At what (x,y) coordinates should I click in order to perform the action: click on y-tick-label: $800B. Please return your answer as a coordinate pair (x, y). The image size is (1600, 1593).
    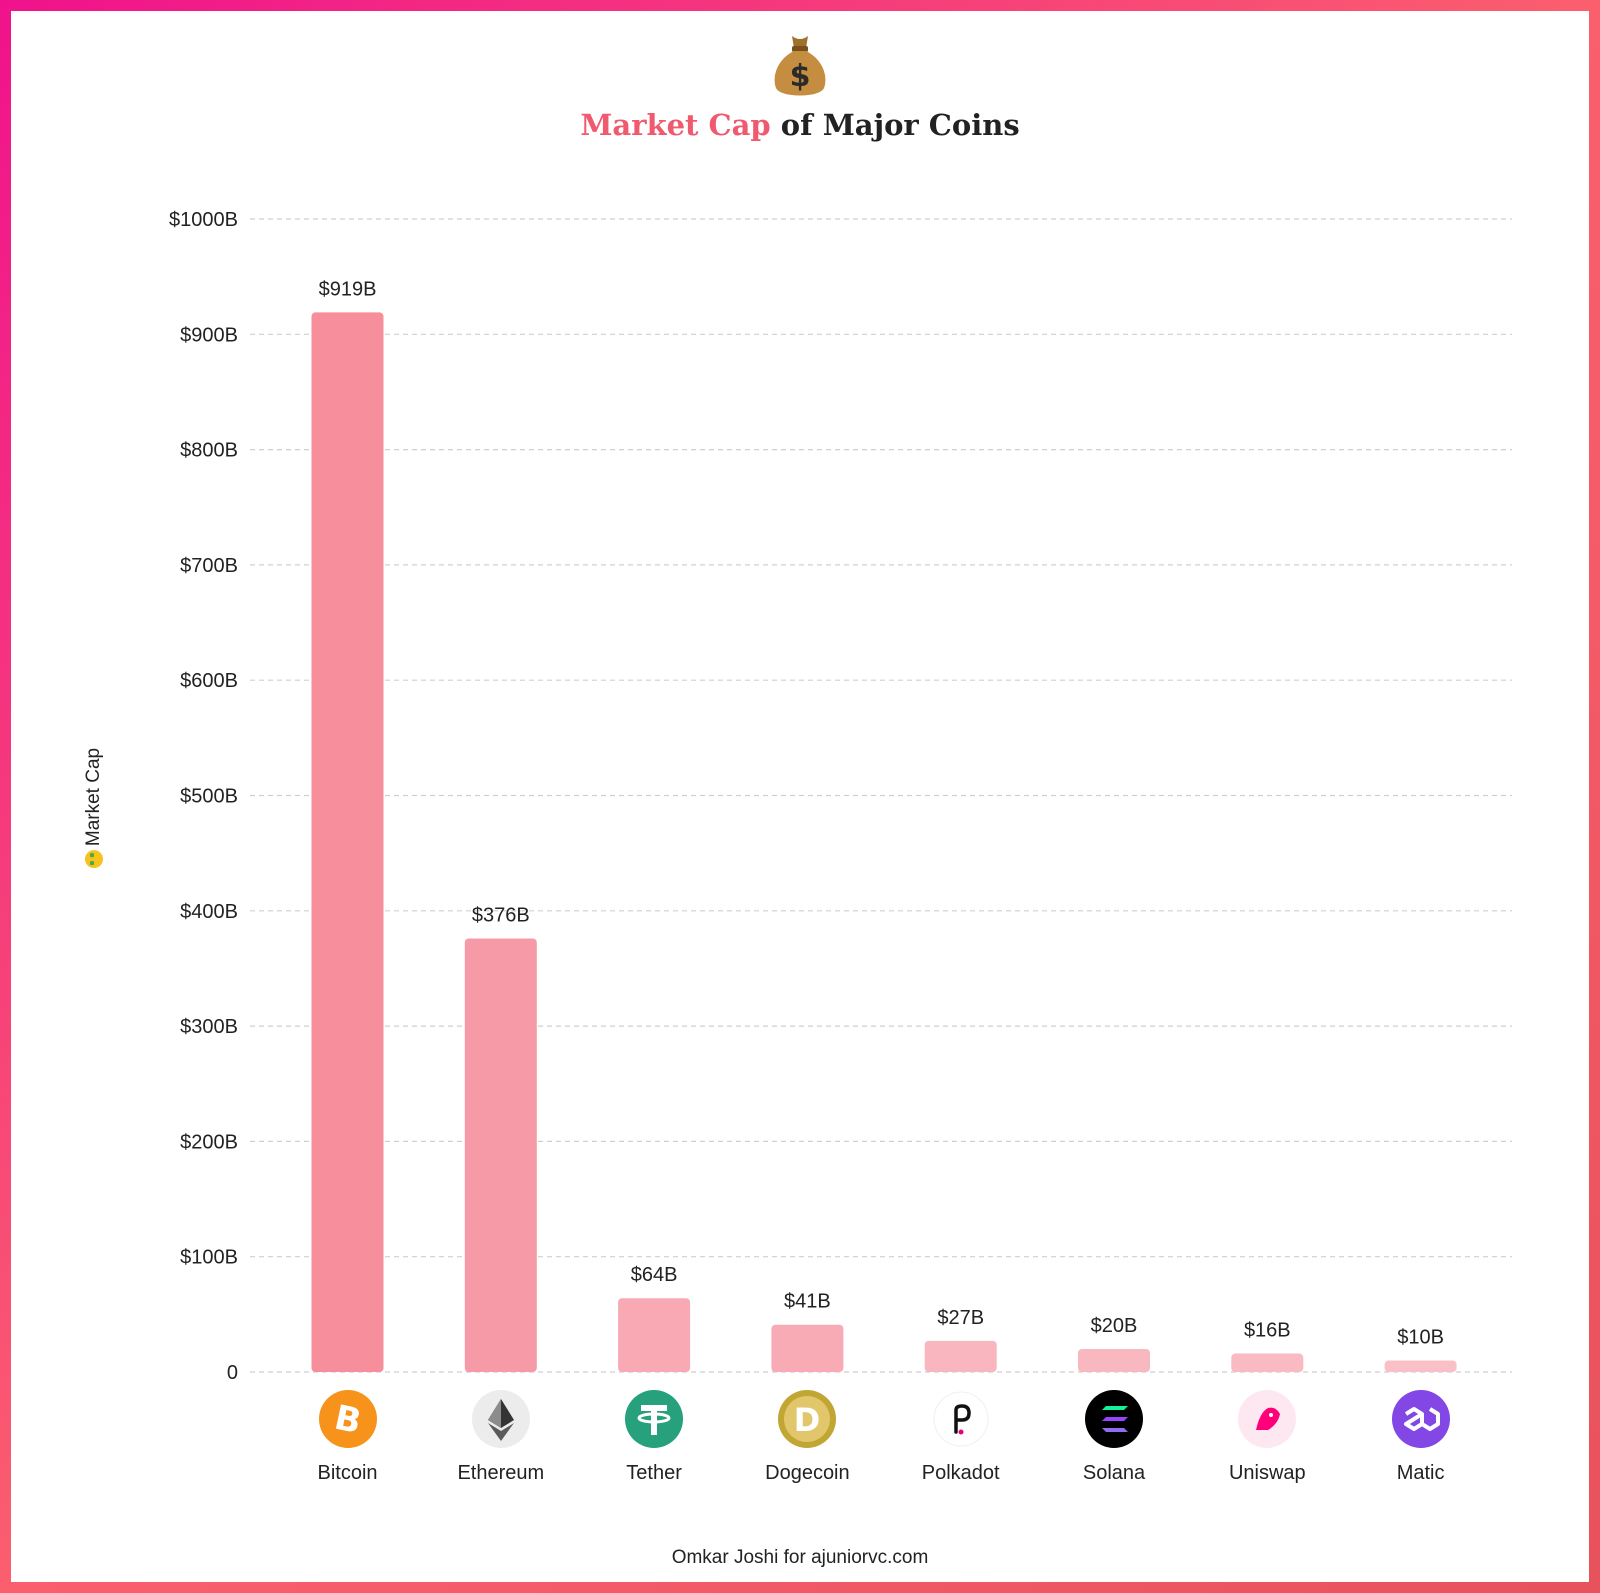
    Looking at the image, I should click on (209, 451).